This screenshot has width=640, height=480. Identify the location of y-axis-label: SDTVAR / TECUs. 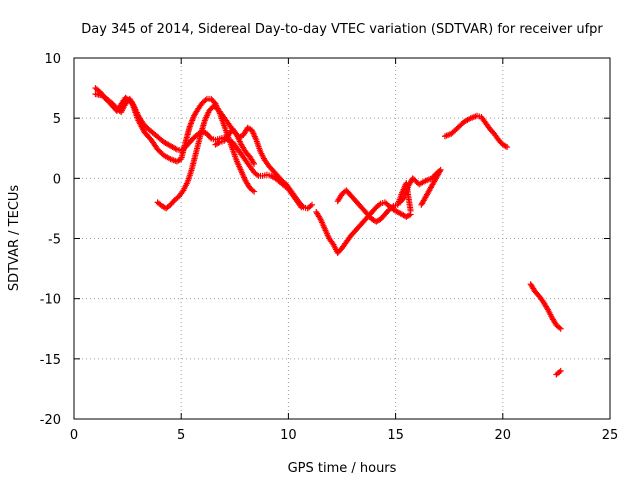
(14, 238).